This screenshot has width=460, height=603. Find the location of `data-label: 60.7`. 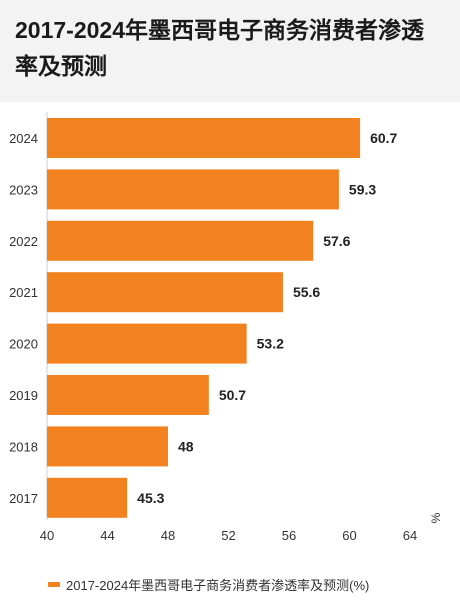

data-label: 60.7 is located at coordinates (383, 138).